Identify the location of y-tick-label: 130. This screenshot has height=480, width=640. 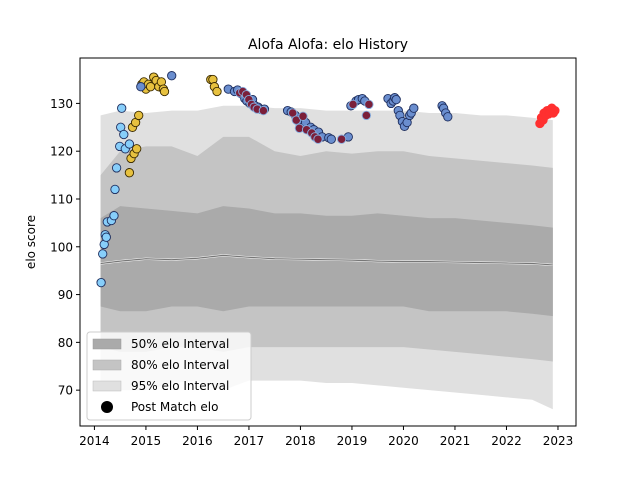
(61, 104).